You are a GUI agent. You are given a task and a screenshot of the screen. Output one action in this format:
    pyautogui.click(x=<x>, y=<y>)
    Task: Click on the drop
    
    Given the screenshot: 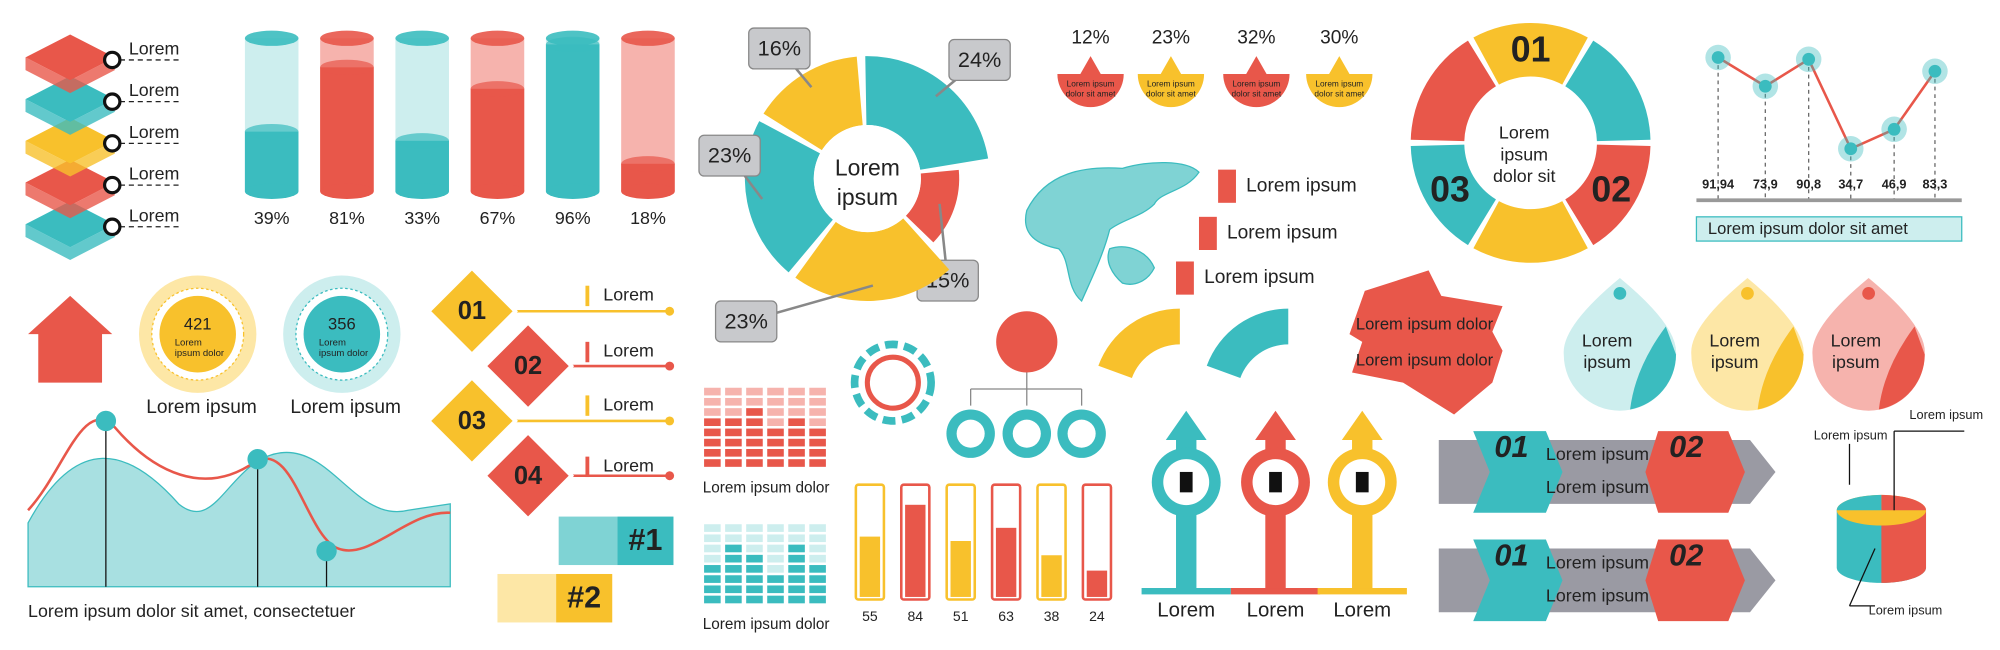 What is the action you would take?
    pyautogui.click(x=1090, y=82)
    